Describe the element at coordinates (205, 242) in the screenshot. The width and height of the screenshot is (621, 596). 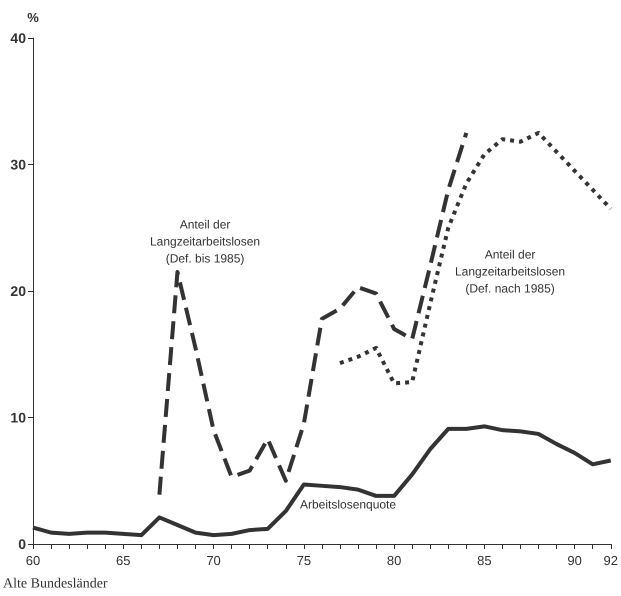
I see `text: Anteil der Langzeitarbeitslosen (Def. bis 1985)` at that location.